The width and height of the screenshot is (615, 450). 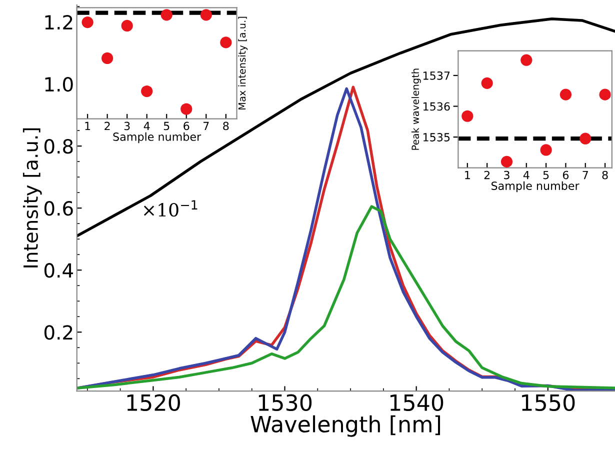 I want to click on y-tick-label: 1.2, so click(x=58, y=22).